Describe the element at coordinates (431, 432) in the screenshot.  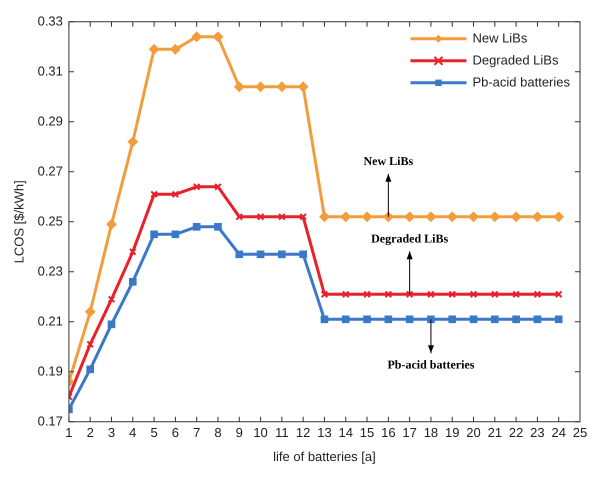
I see `x-tick-label: 18` at that location.